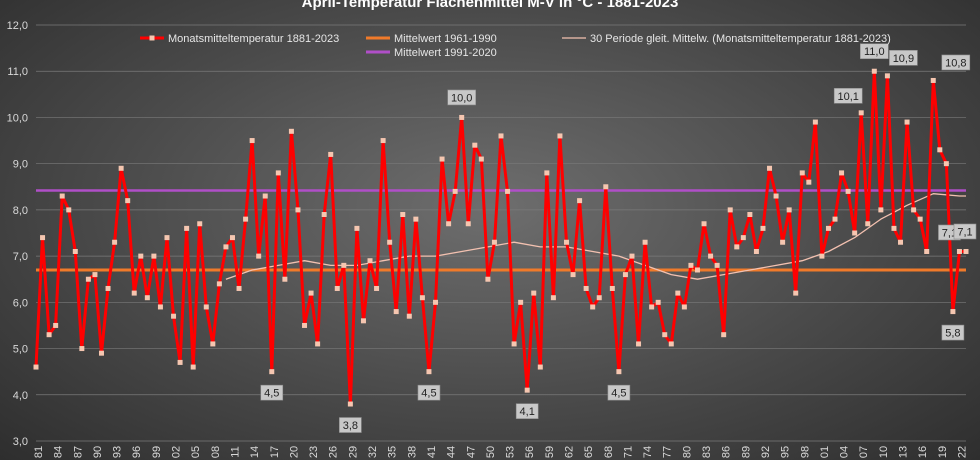 The height and width of the screenshot is (460, 980). I want to click on x-tick-label: 56, so click(530, 452).